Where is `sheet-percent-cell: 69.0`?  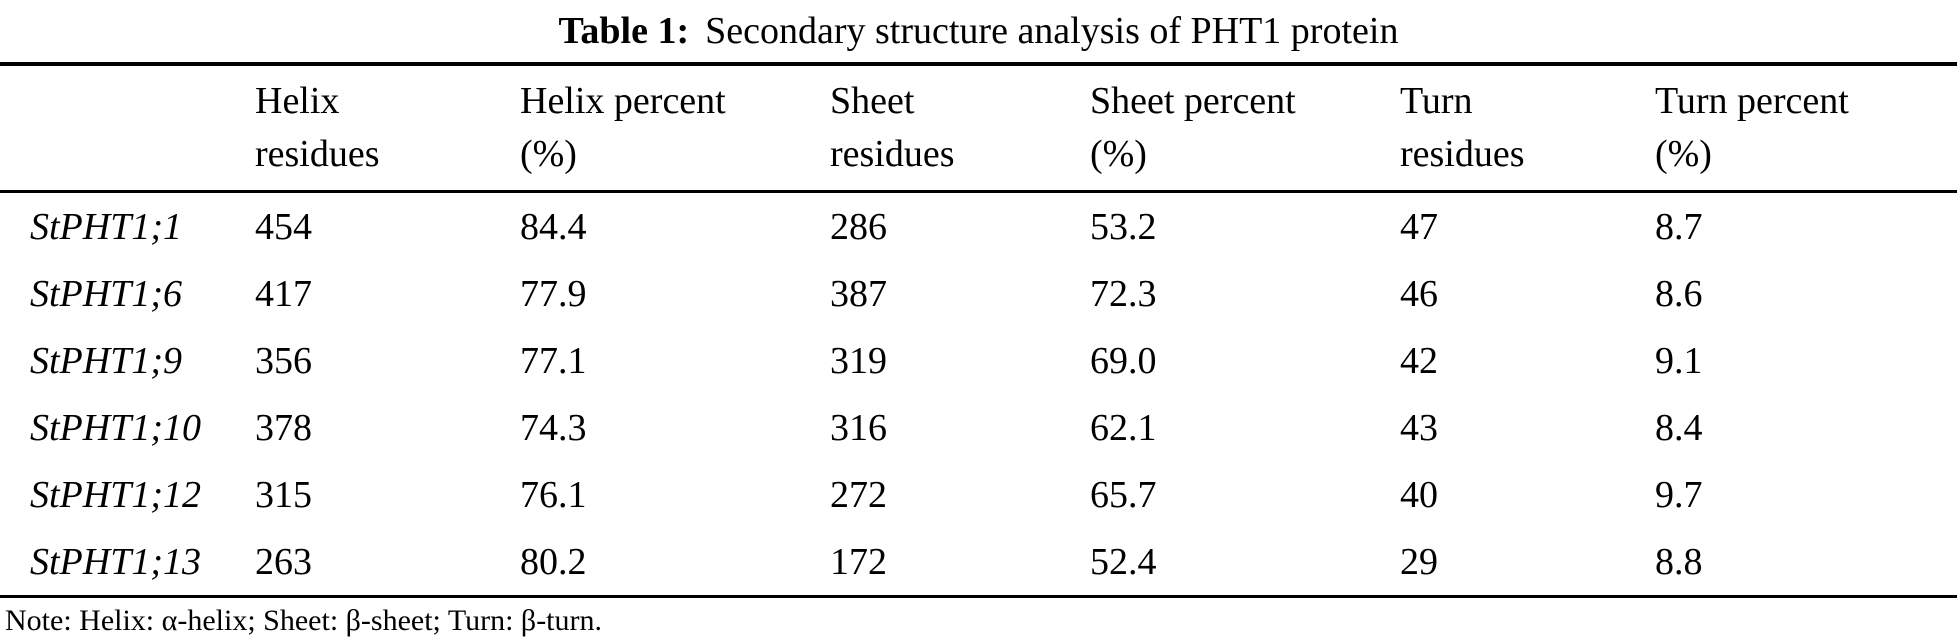 sheet-percent-cell: 69.0 is located at coordinates (1123, 360).